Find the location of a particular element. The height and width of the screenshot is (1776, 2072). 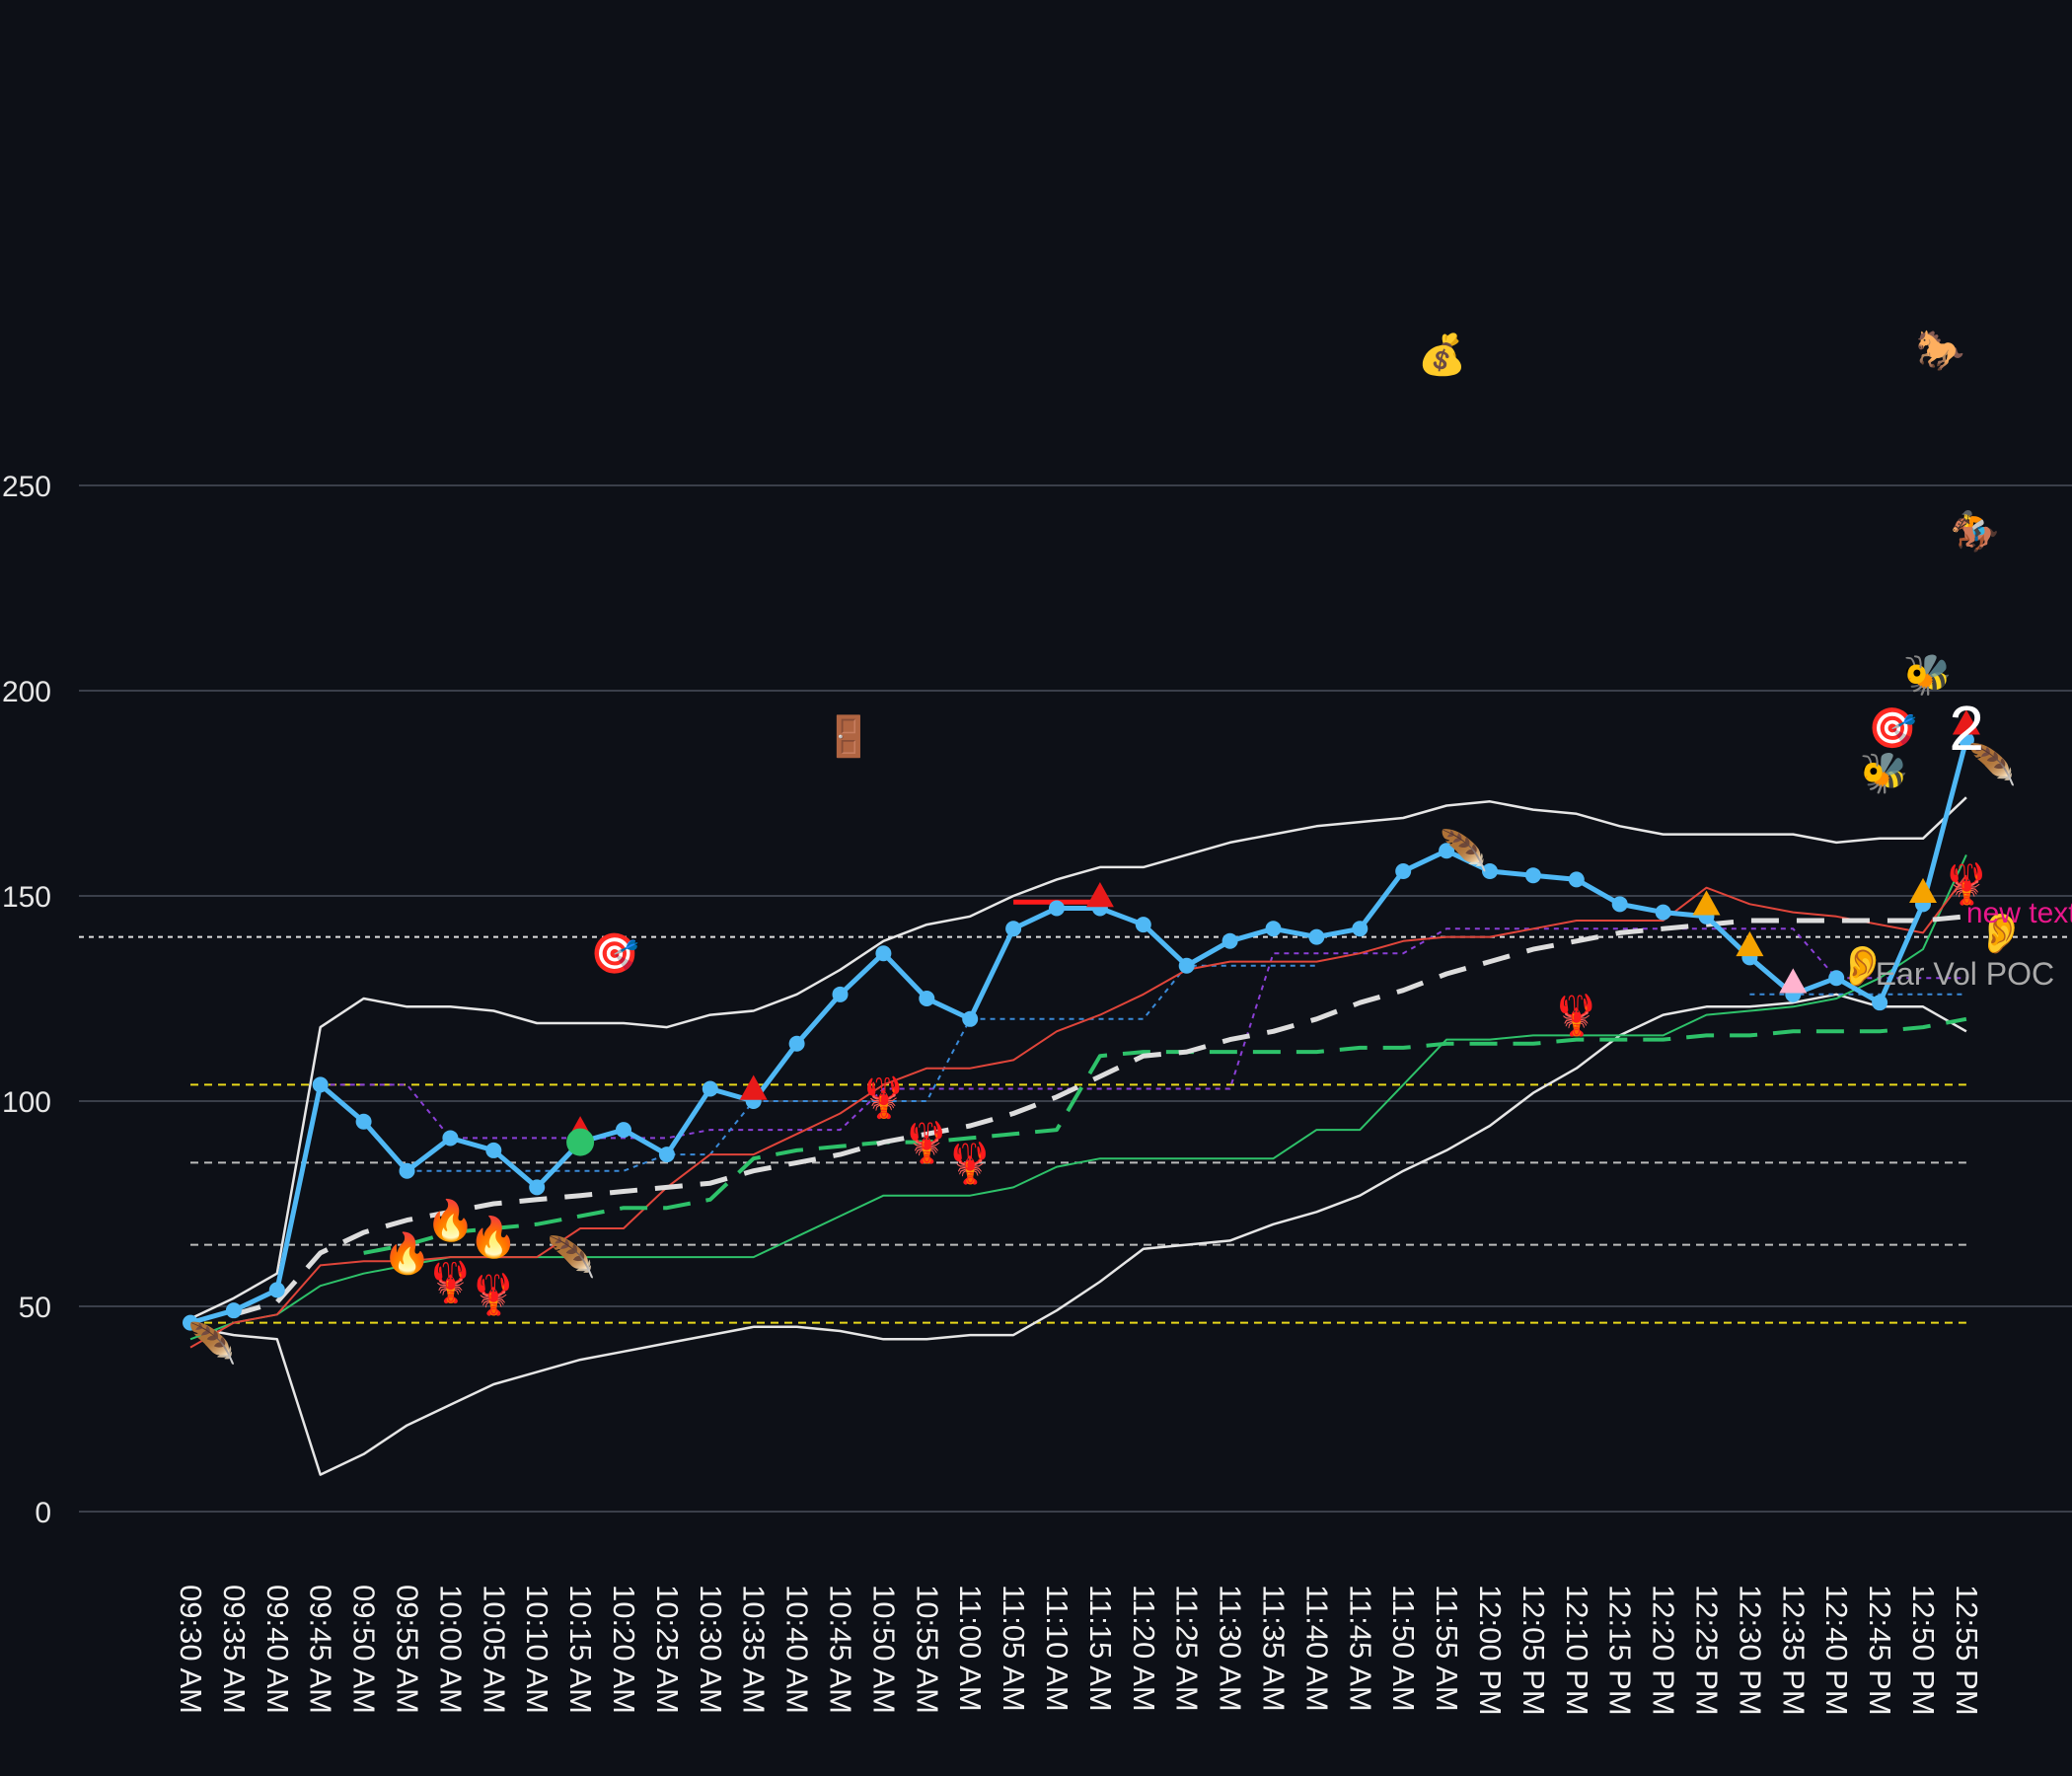

y-tick-label: 250 is located at coordinates (26, 487).